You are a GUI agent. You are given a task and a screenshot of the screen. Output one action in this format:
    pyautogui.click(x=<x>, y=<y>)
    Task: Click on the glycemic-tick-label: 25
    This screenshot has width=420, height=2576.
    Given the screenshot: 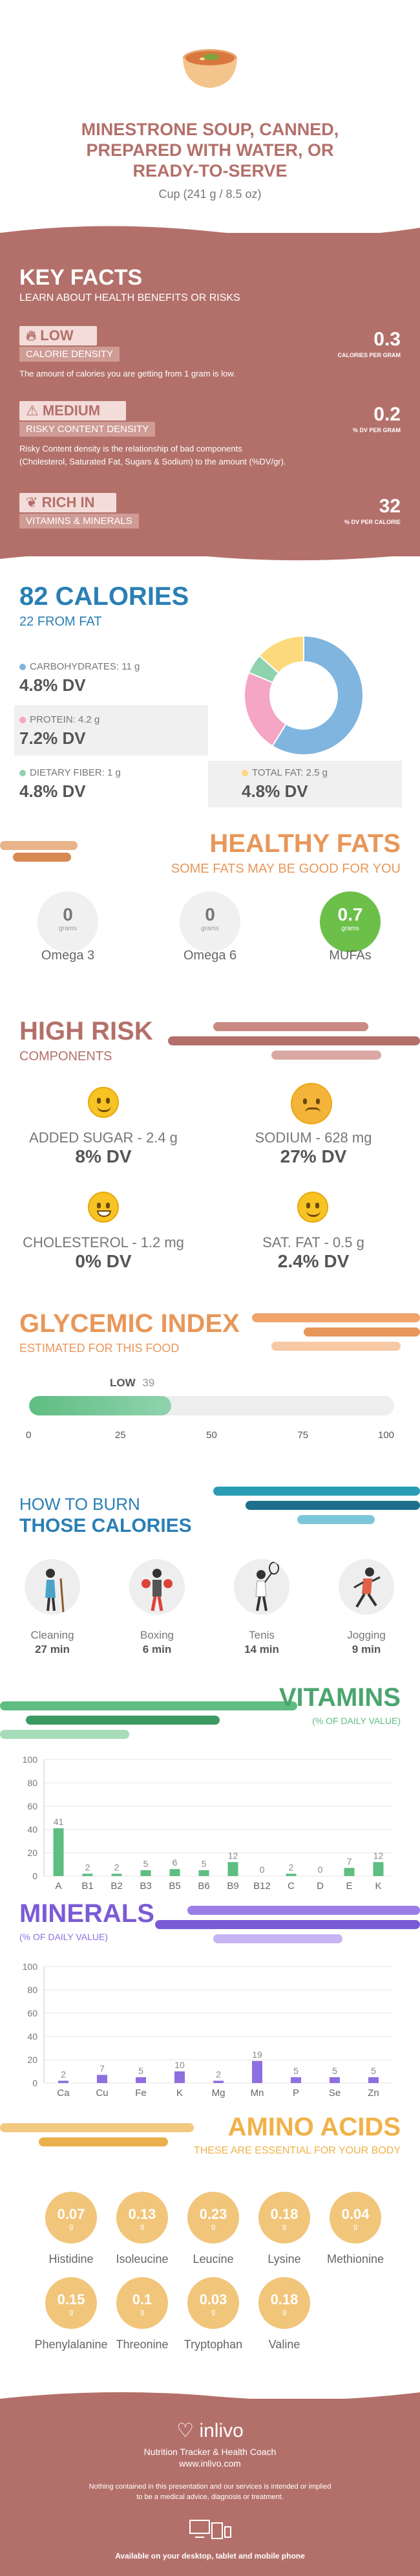 What is the action you would take?
    pyautogui.click(x=120, y=1435)
    